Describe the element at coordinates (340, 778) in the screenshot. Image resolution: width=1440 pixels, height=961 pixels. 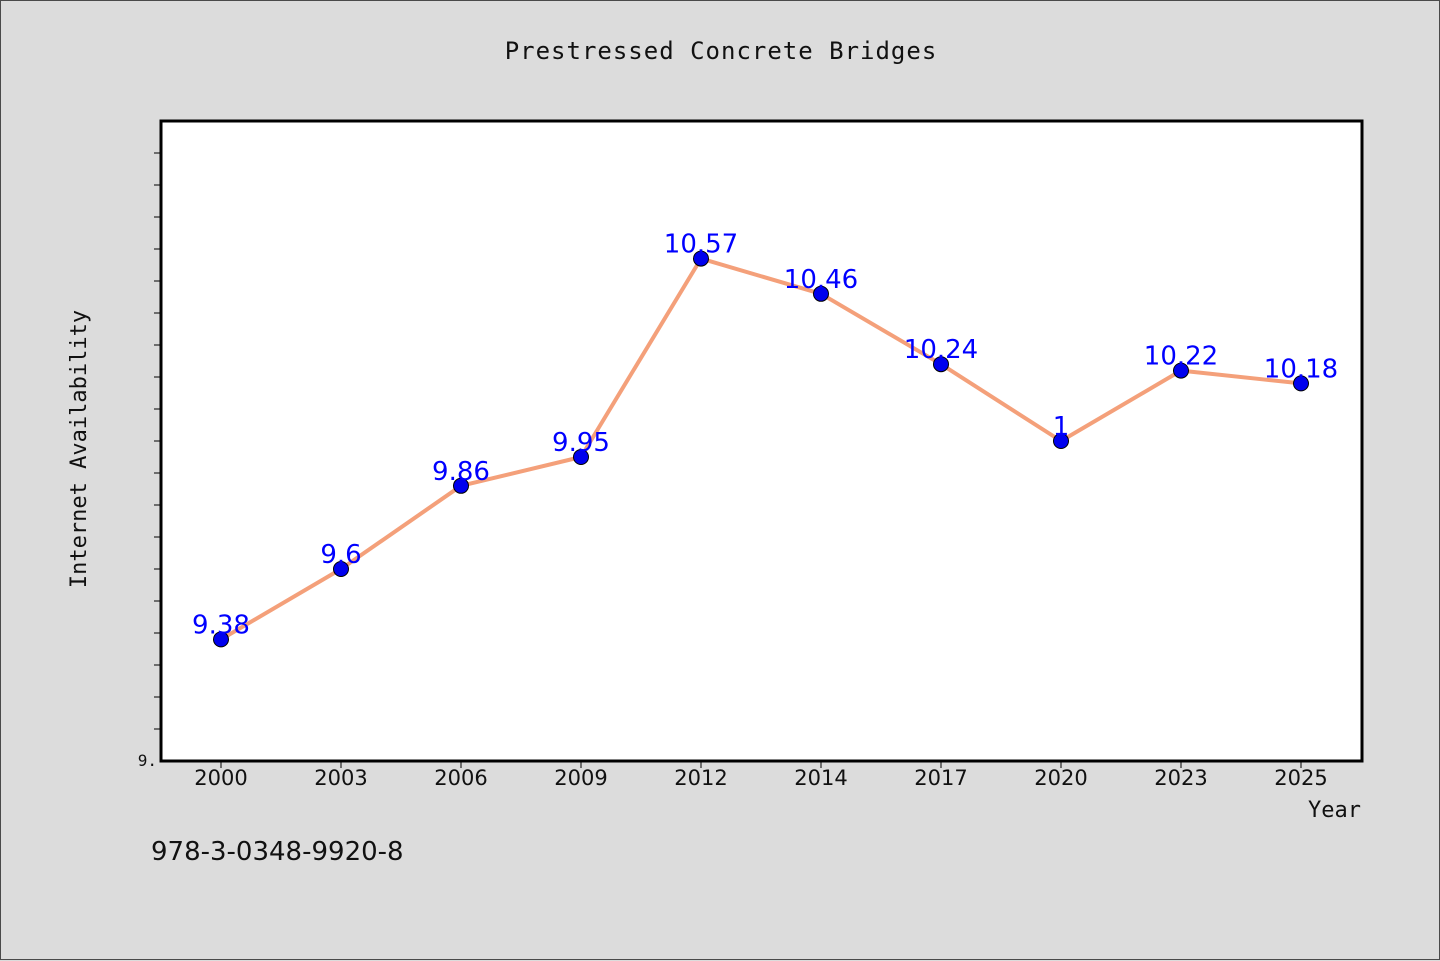
I see `x-tick-label: 2003` at that location.